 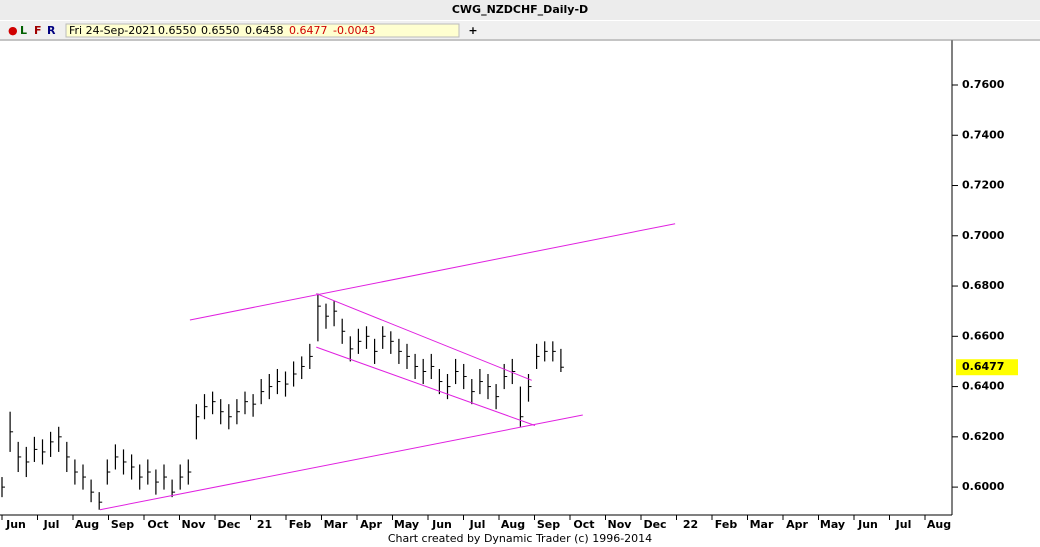 What do you see at coordinates (983, 366) in the screenshot?
I see `last-price-label: 0.6477` at bounding box center [983, 366].